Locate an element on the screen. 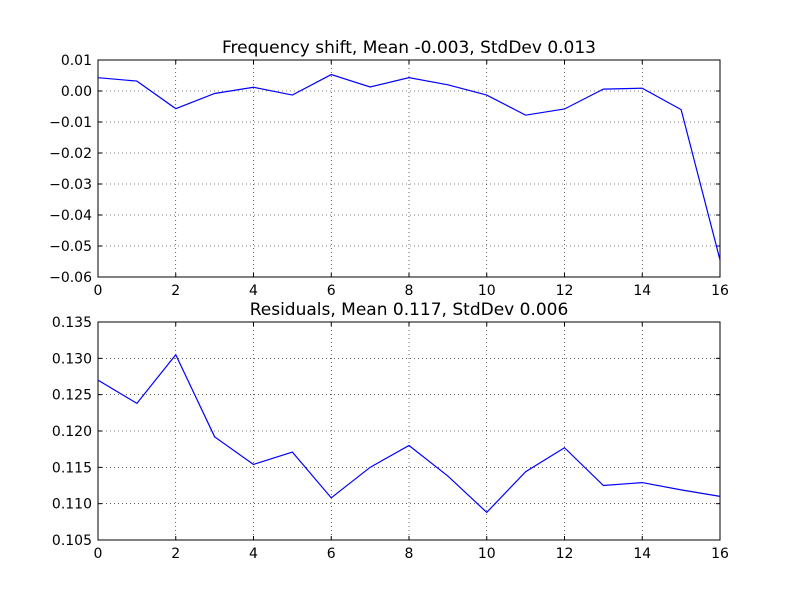 The width and height of the screenshot is (800, 600). freq-shift-x-tick-label: 10 is located at coordinates (487, 291).